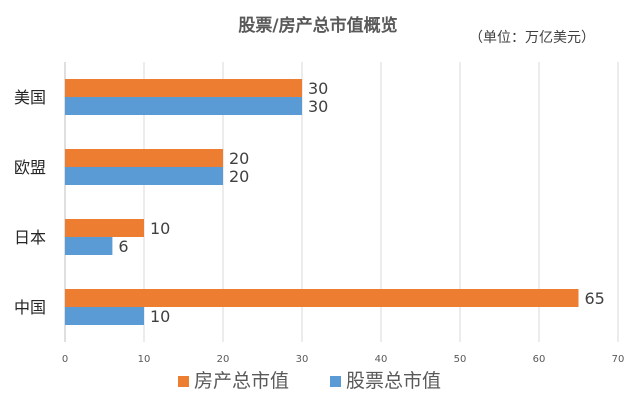 The image size is (637, 411). What do you see at coordinates (381, 359) in the screenshot?
I see `x-tick-label: 40` at bounding box center [381, 359].